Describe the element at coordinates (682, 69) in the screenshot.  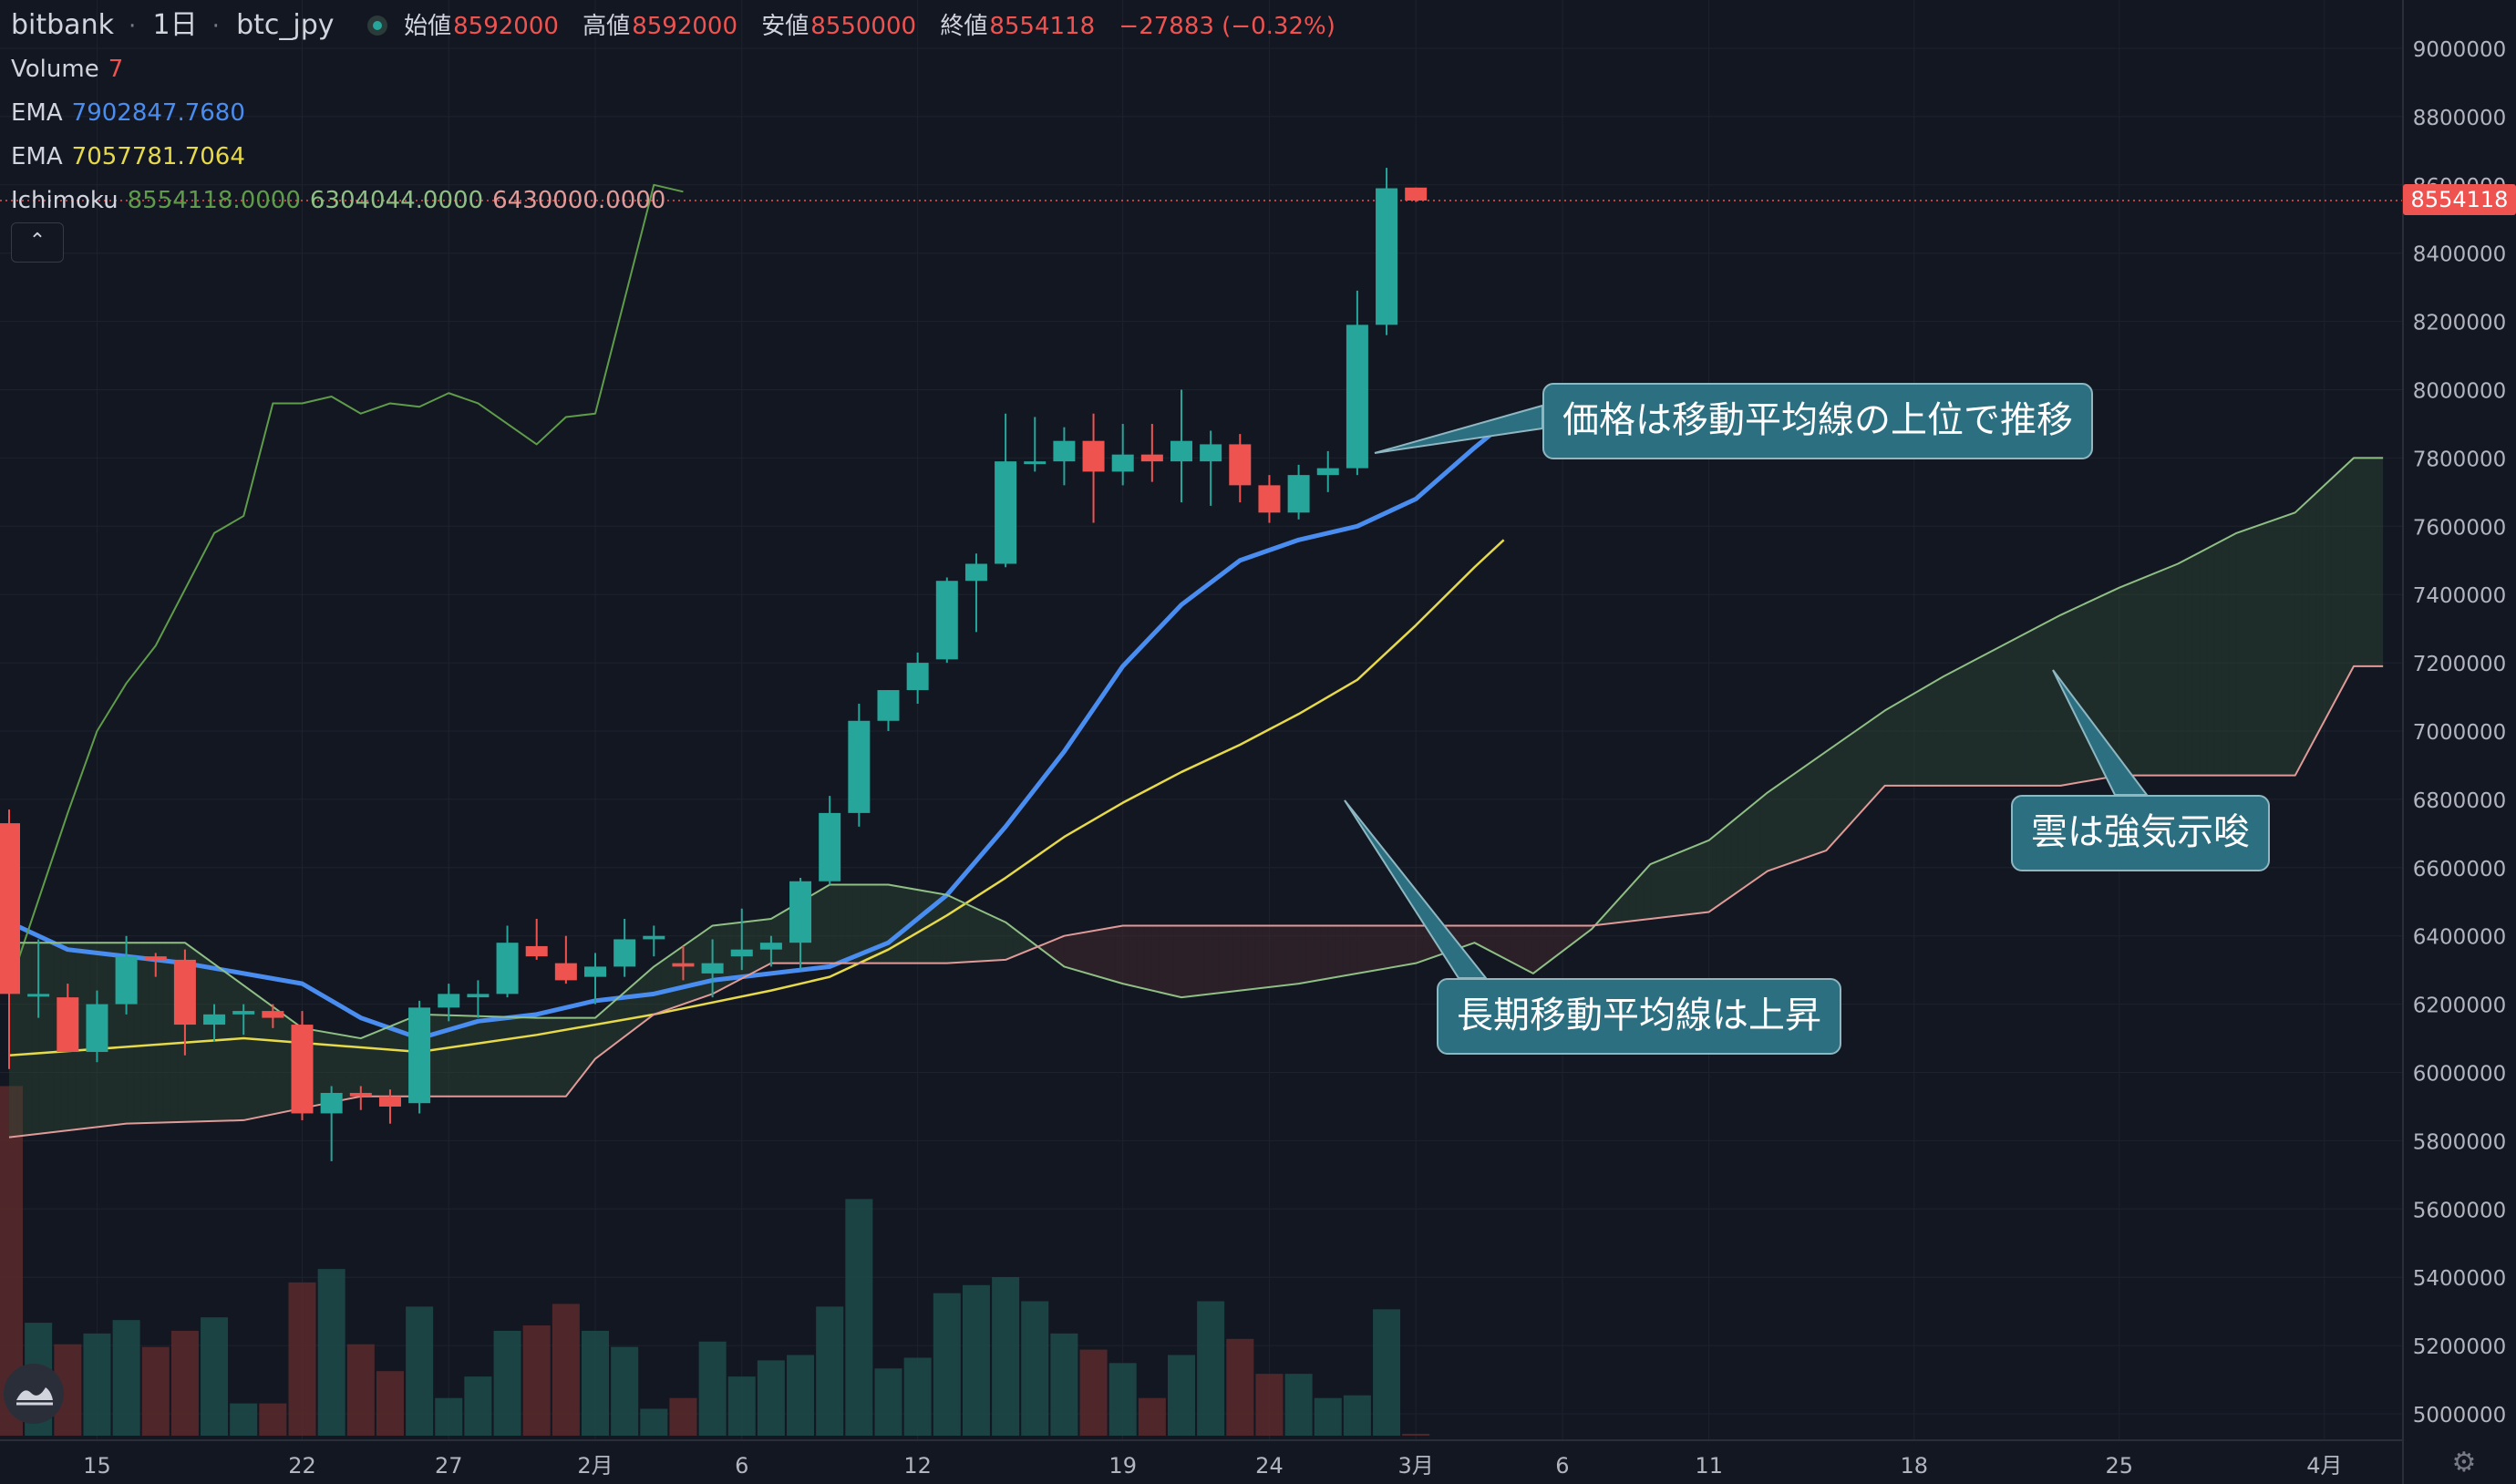
I see `volume-legend: Volume 7` at that location.